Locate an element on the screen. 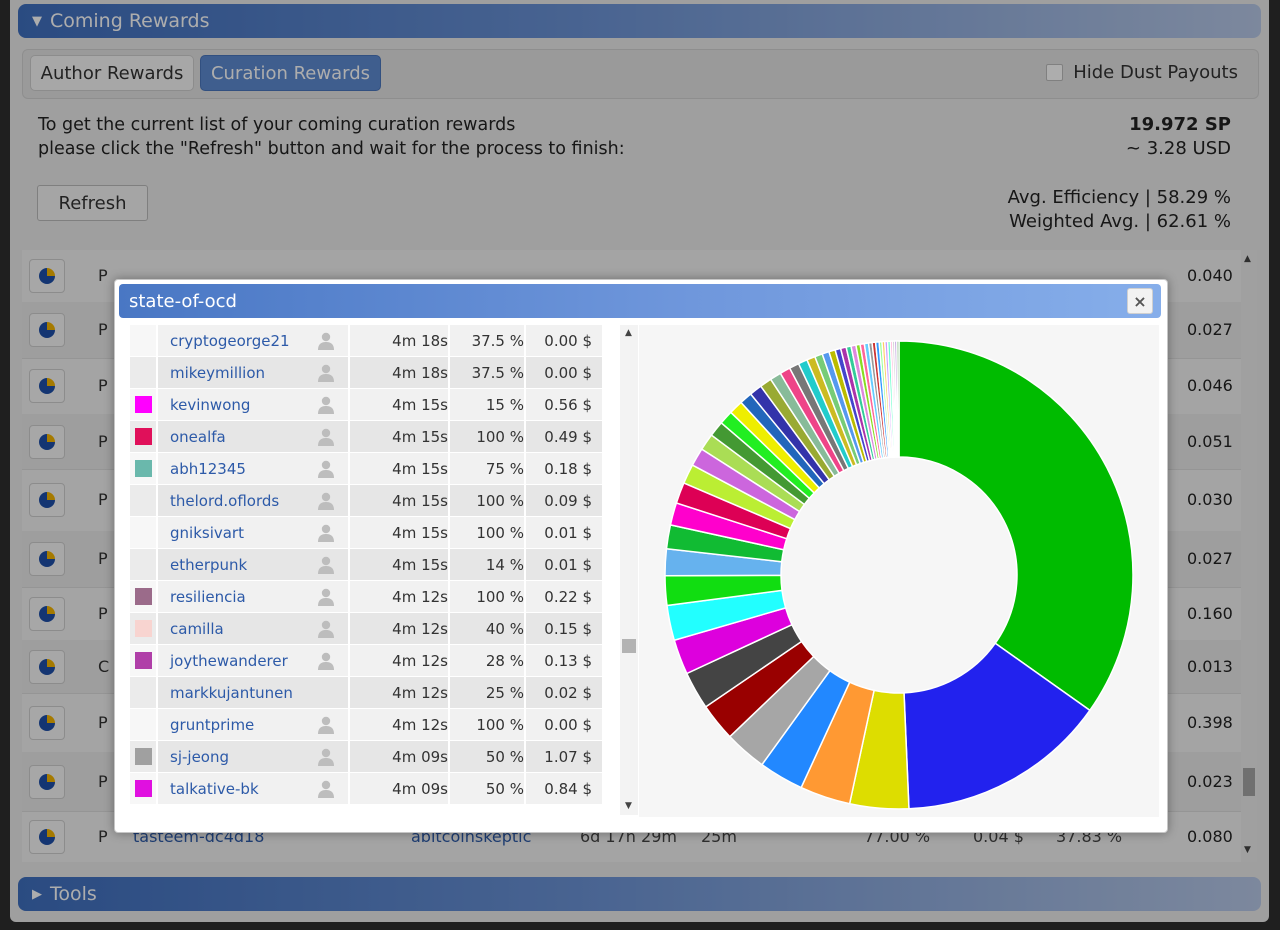  voter-name-link: camilla is located at coordinates (197, 628).